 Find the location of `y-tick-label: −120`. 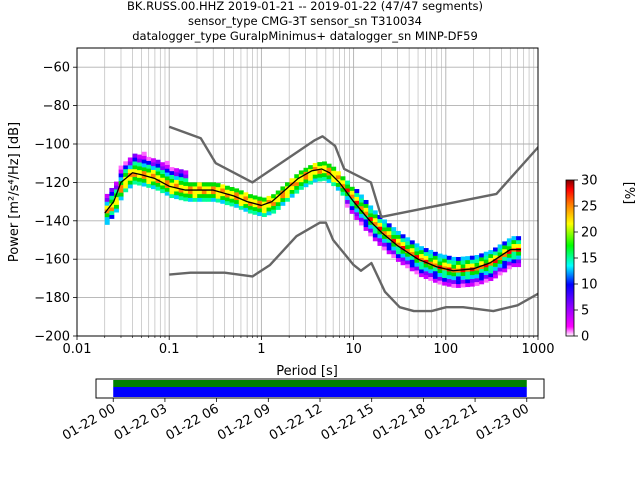

y-tick-label: −120 is located at coordinates (52, 183).